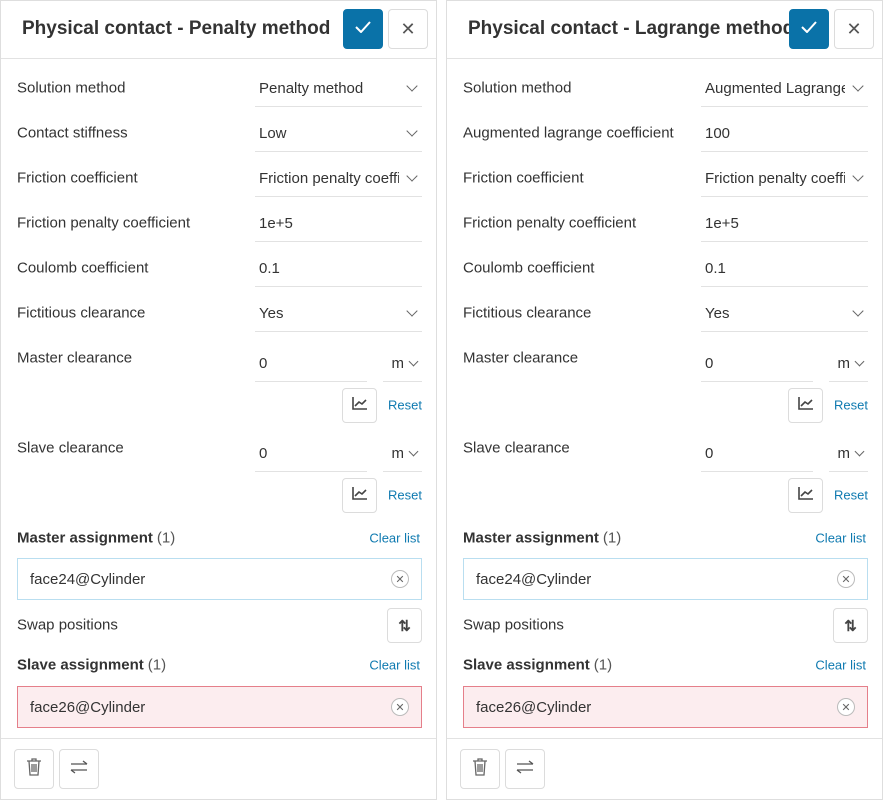 The image size is (883, 800). What do you see at coordinates (568, 133) in the screenshot?
I see `field-label: Augmented lagrange coefficient` at bounding box center [568, 133].